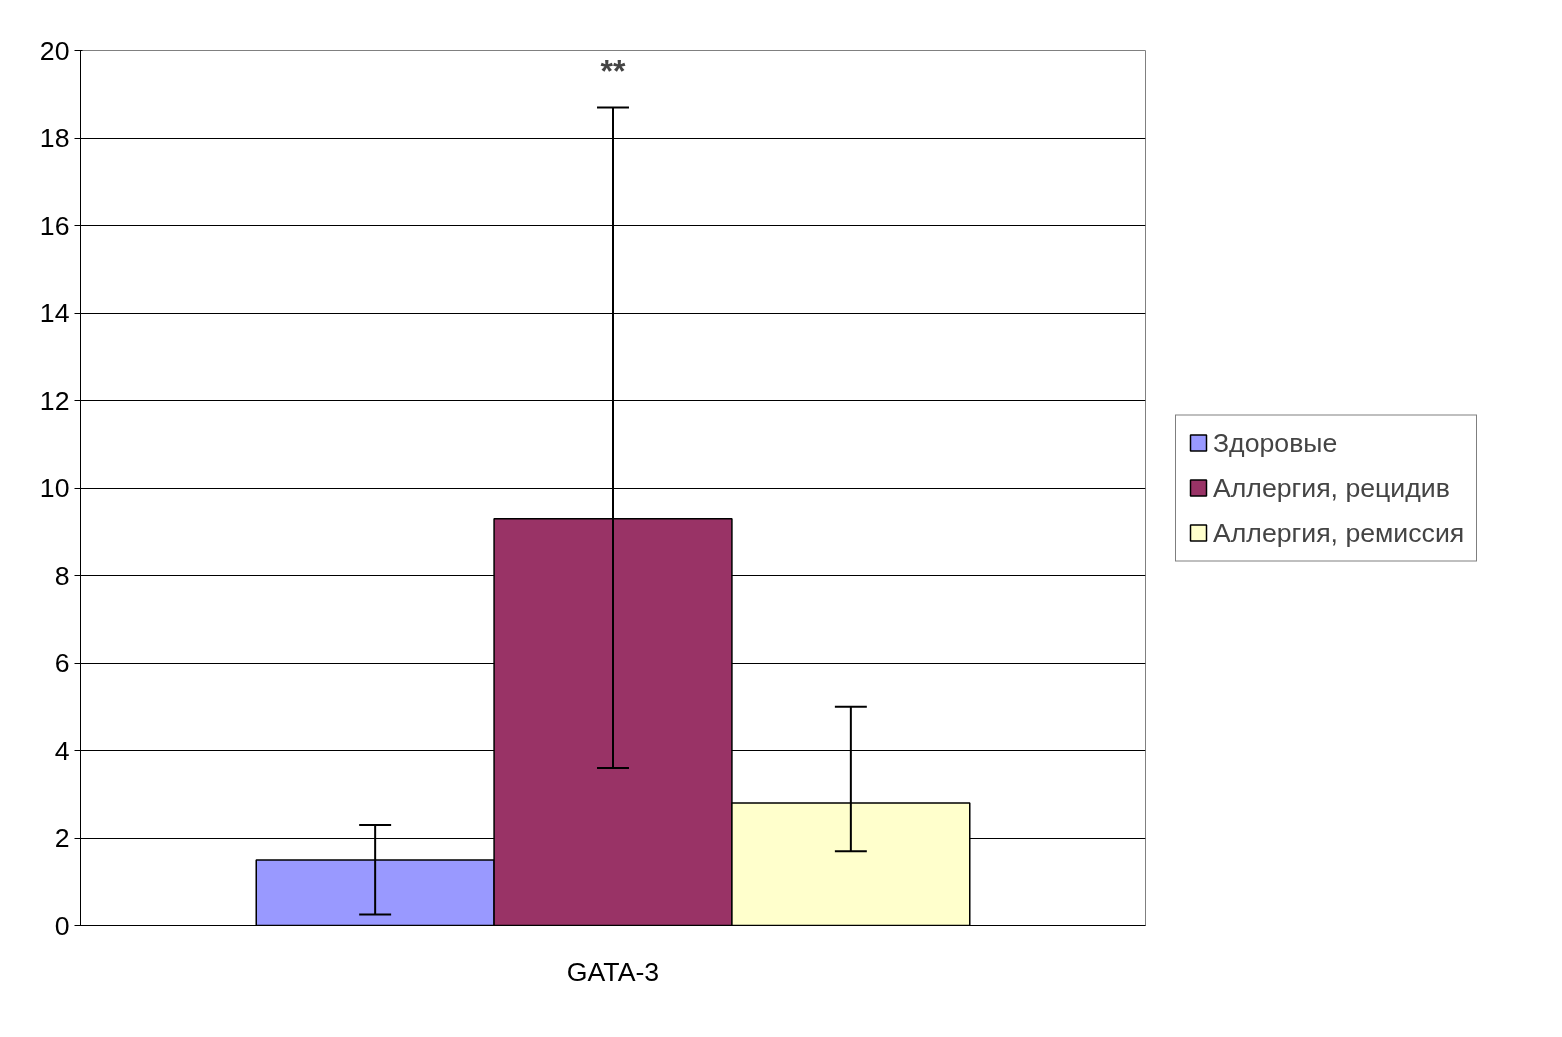  What do you see at coordinates (54, 400) in the screenshot?
I see `y-tick-label: 12` at bounding box center [54, 400].